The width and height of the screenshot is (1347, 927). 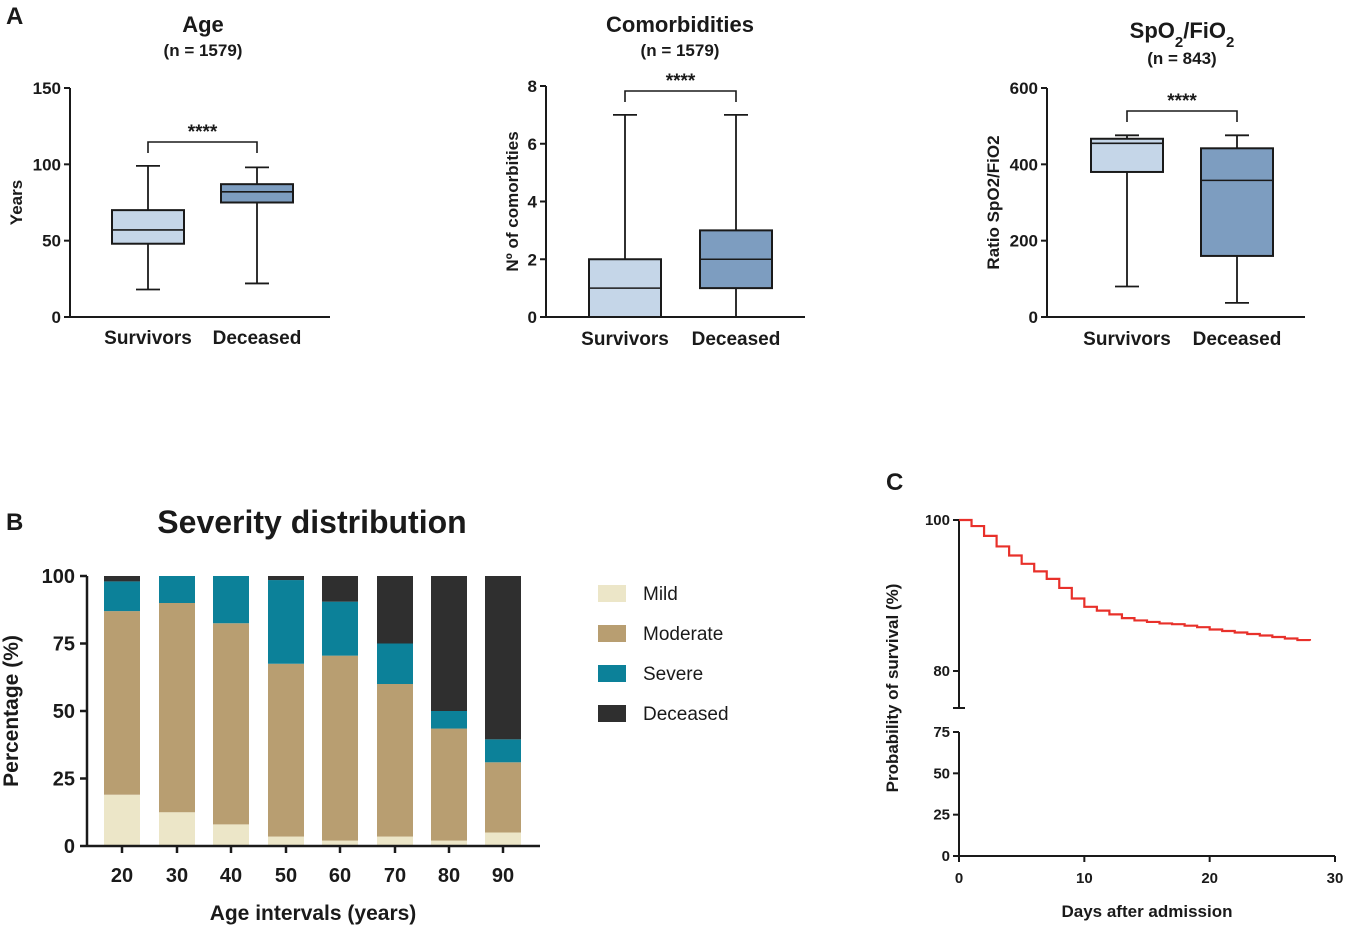 I want to click on y-tick-label: 150, so click(x=47, y=88).